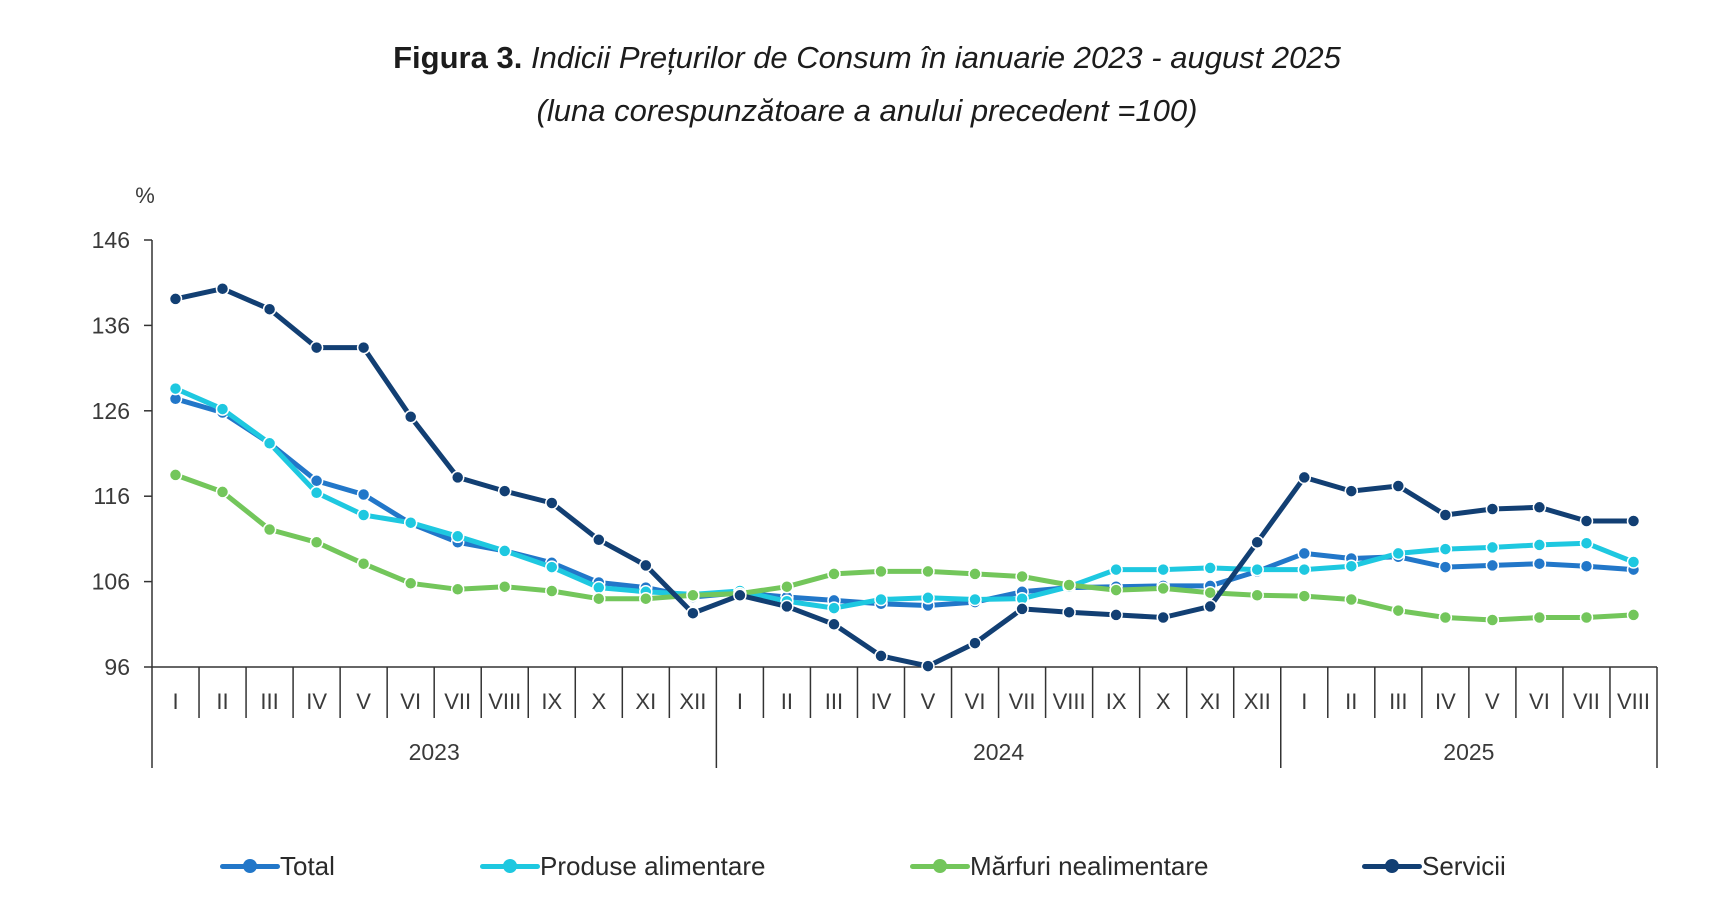 Image resolution: width=1734 pixels, height=918 pixels. Describe the element at coordinates (111, 496) in the screenshot. I see `y-tick-label: 116` at that location.